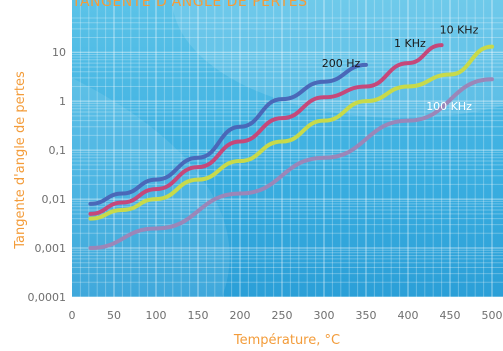 Image resolution: width=503 pixels, height=351 pixels. I want to click on x-tick-label: 0, so click(72, 315).